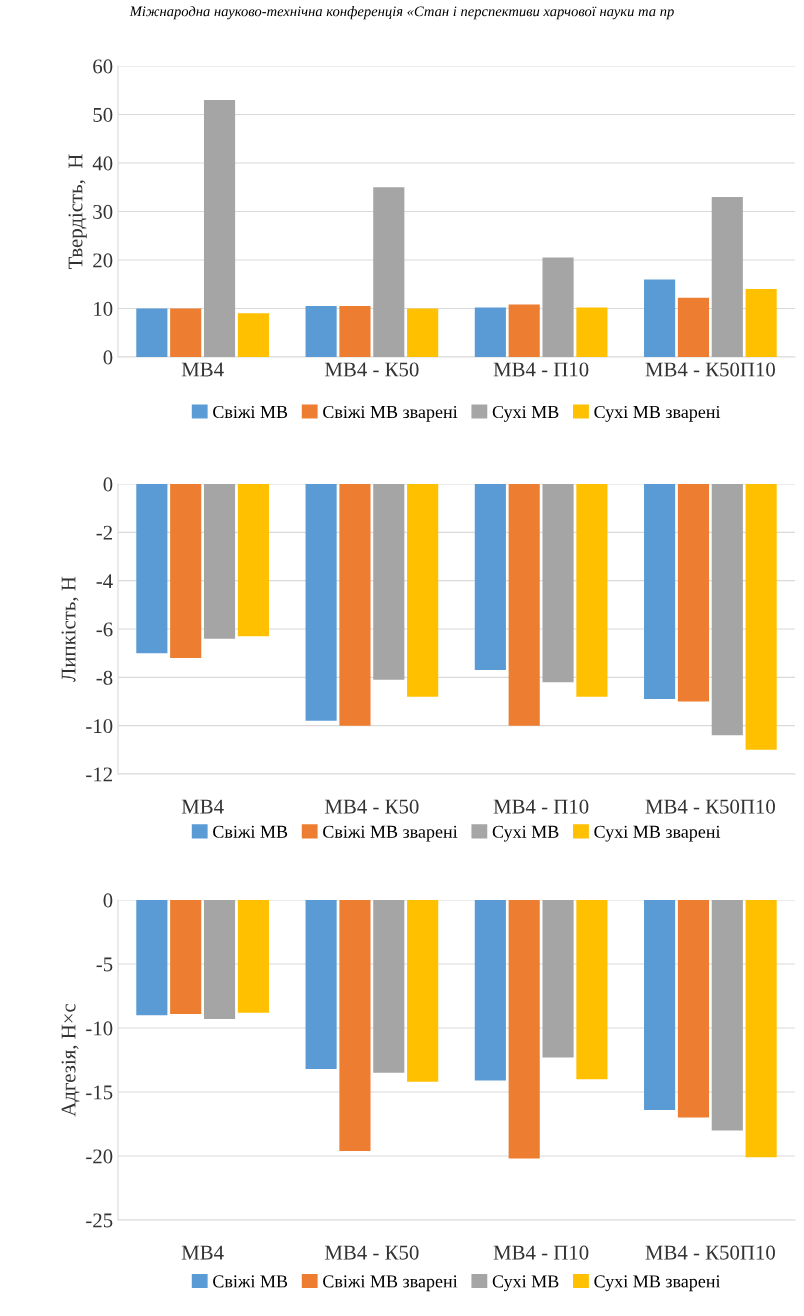 The width and height of the screenshot is (804, 1316). I want to click on y-tick-label: -25, so click(99, 1220).